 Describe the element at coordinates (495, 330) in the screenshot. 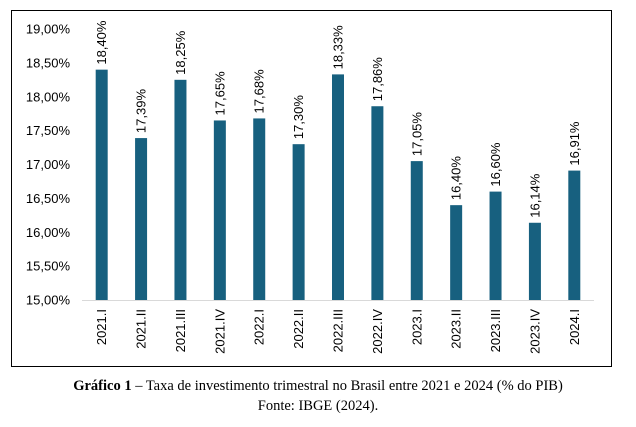

I see `category-label: 2023.III` at that location.